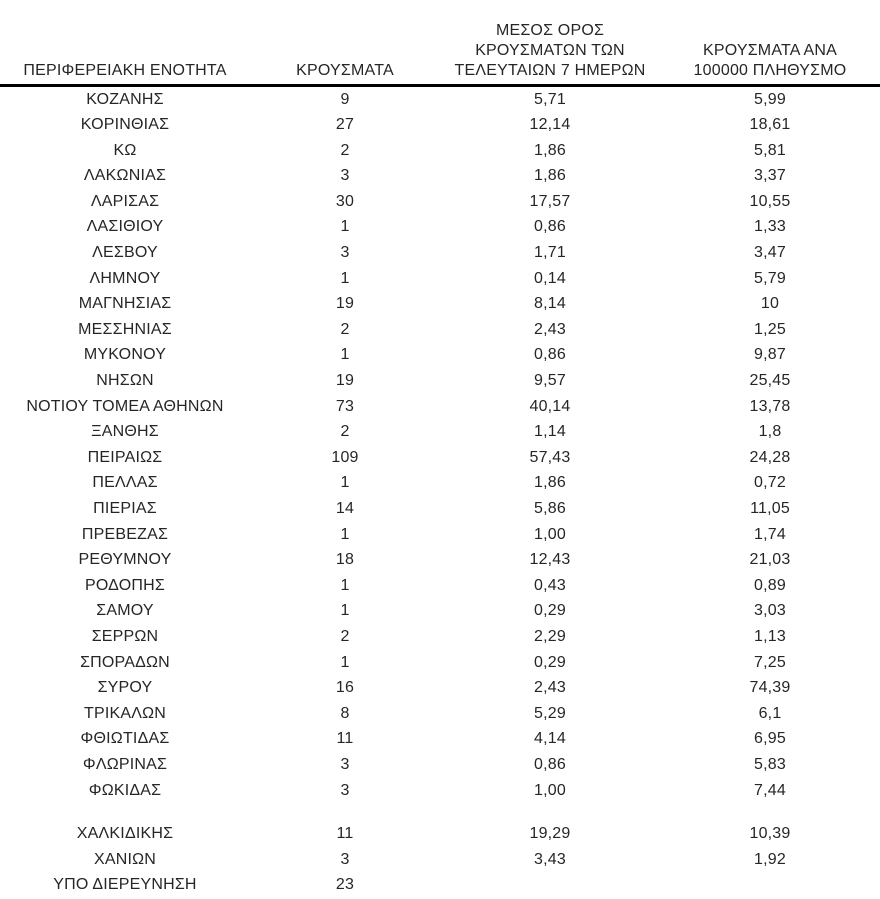 Image resolution: width=880 pixels, height=899 pixels. Describe the element at coordinates (440, 765) in the screenshot. I see `table-row: ΦΛΩΡΙΝΑΣ 3 0,86 5,83` at that location.